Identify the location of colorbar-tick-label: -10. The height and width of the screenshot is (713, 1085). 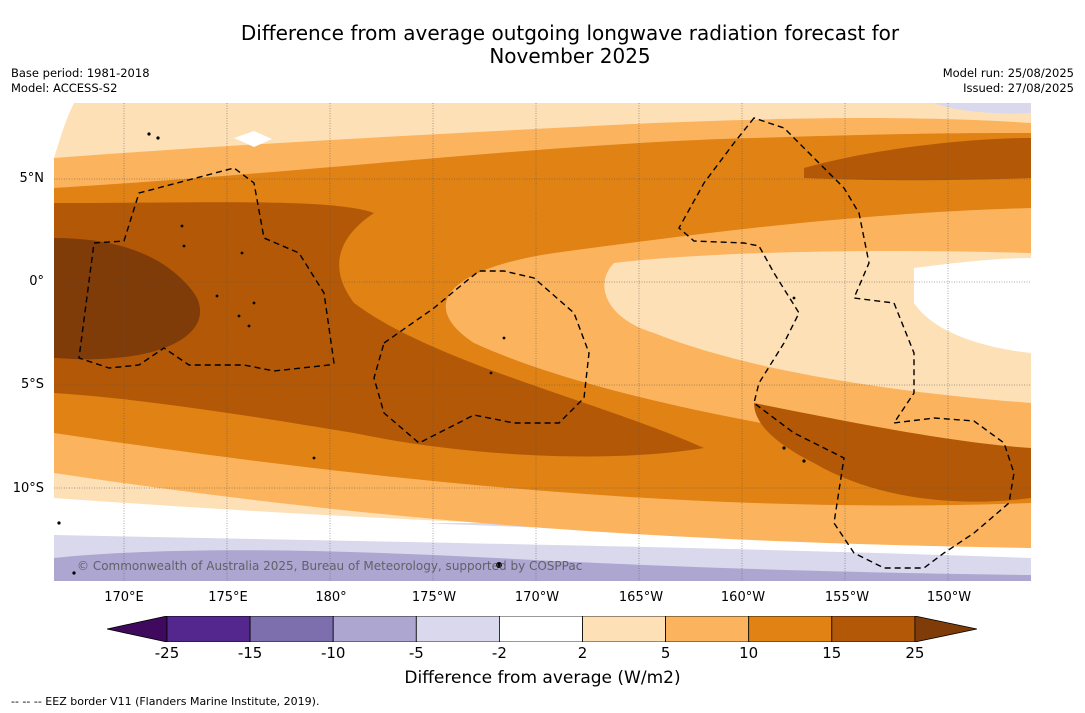
(333, 653).